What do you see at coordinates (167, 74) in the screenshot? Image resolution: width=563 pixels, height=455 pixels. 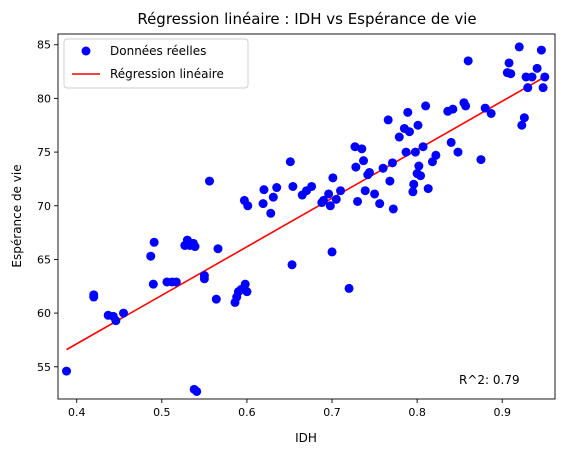 I see `legend-label-line: Régression linéaire` at bounding box center [167, 74].